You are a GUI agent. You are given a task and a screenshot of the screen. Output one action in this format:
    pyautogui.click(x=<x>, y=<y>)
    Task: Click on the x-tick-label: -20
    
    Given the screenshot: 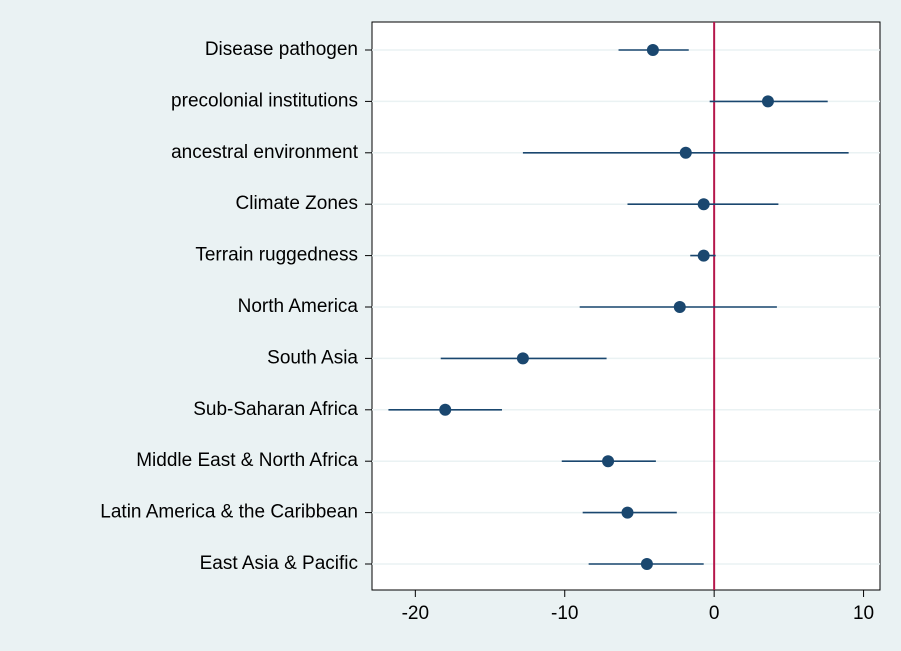 What is the action you would take?
    pyautogui.click(x=415, y=613)
    